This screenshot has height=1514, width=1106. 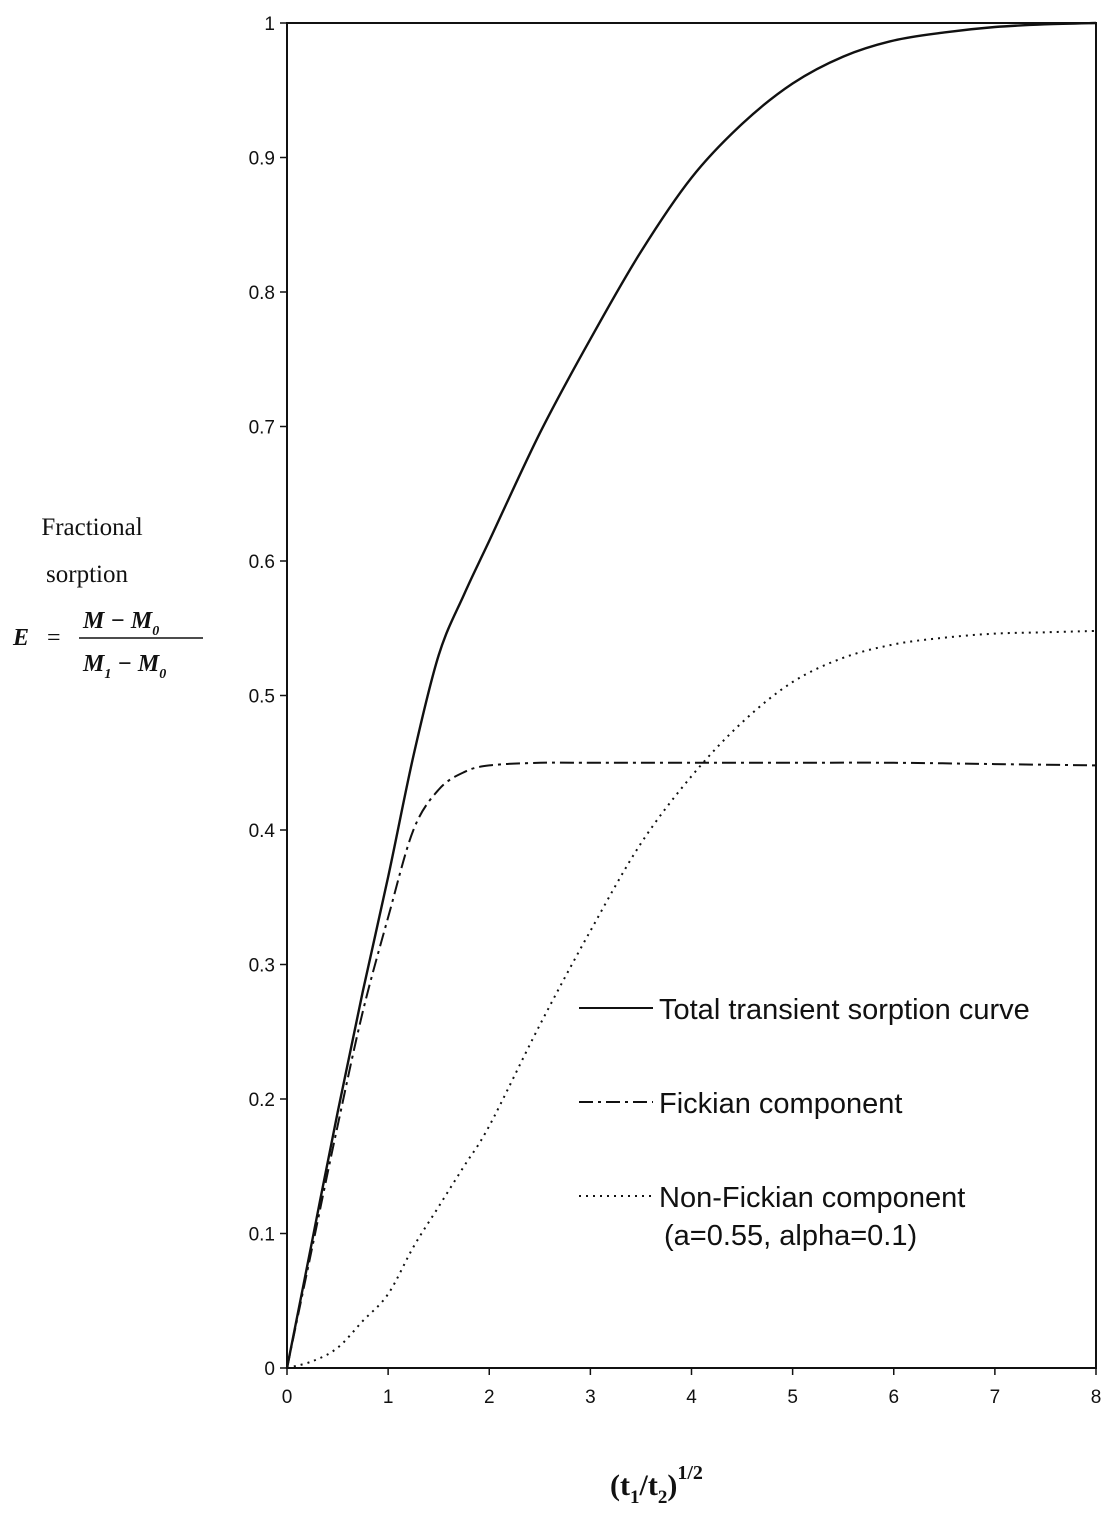 I want to click on x-axis-label-sub2: 2, so click(x=663, y=1497).